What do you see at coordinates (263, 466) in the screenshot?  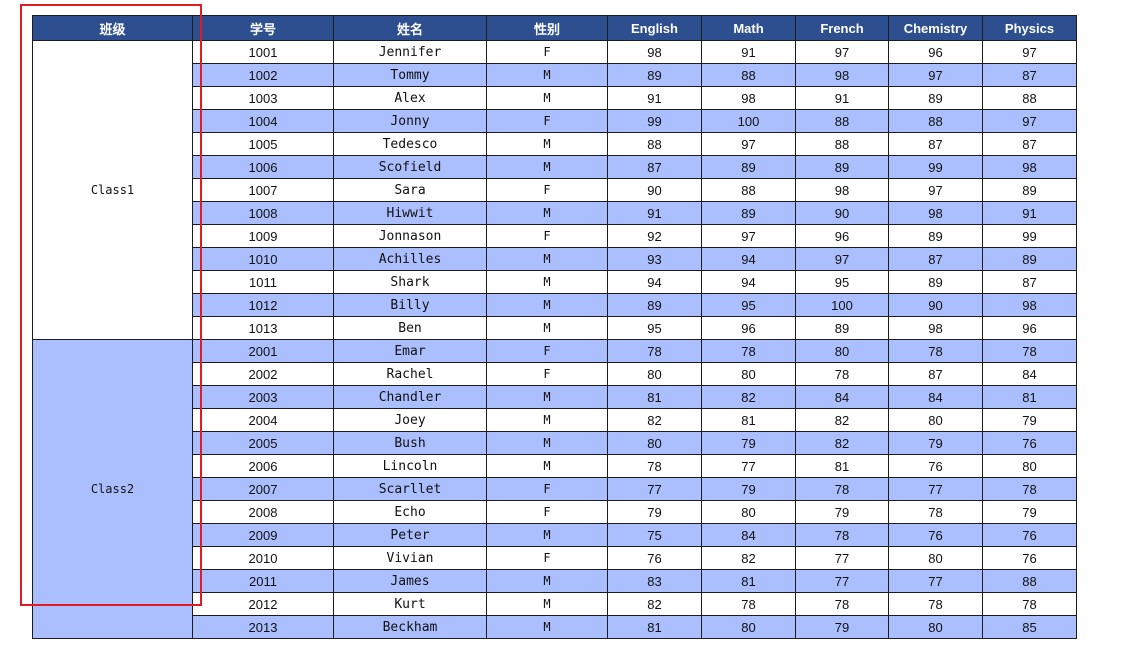 I see `cell-id: 2006` at bounding box center [263, 466].